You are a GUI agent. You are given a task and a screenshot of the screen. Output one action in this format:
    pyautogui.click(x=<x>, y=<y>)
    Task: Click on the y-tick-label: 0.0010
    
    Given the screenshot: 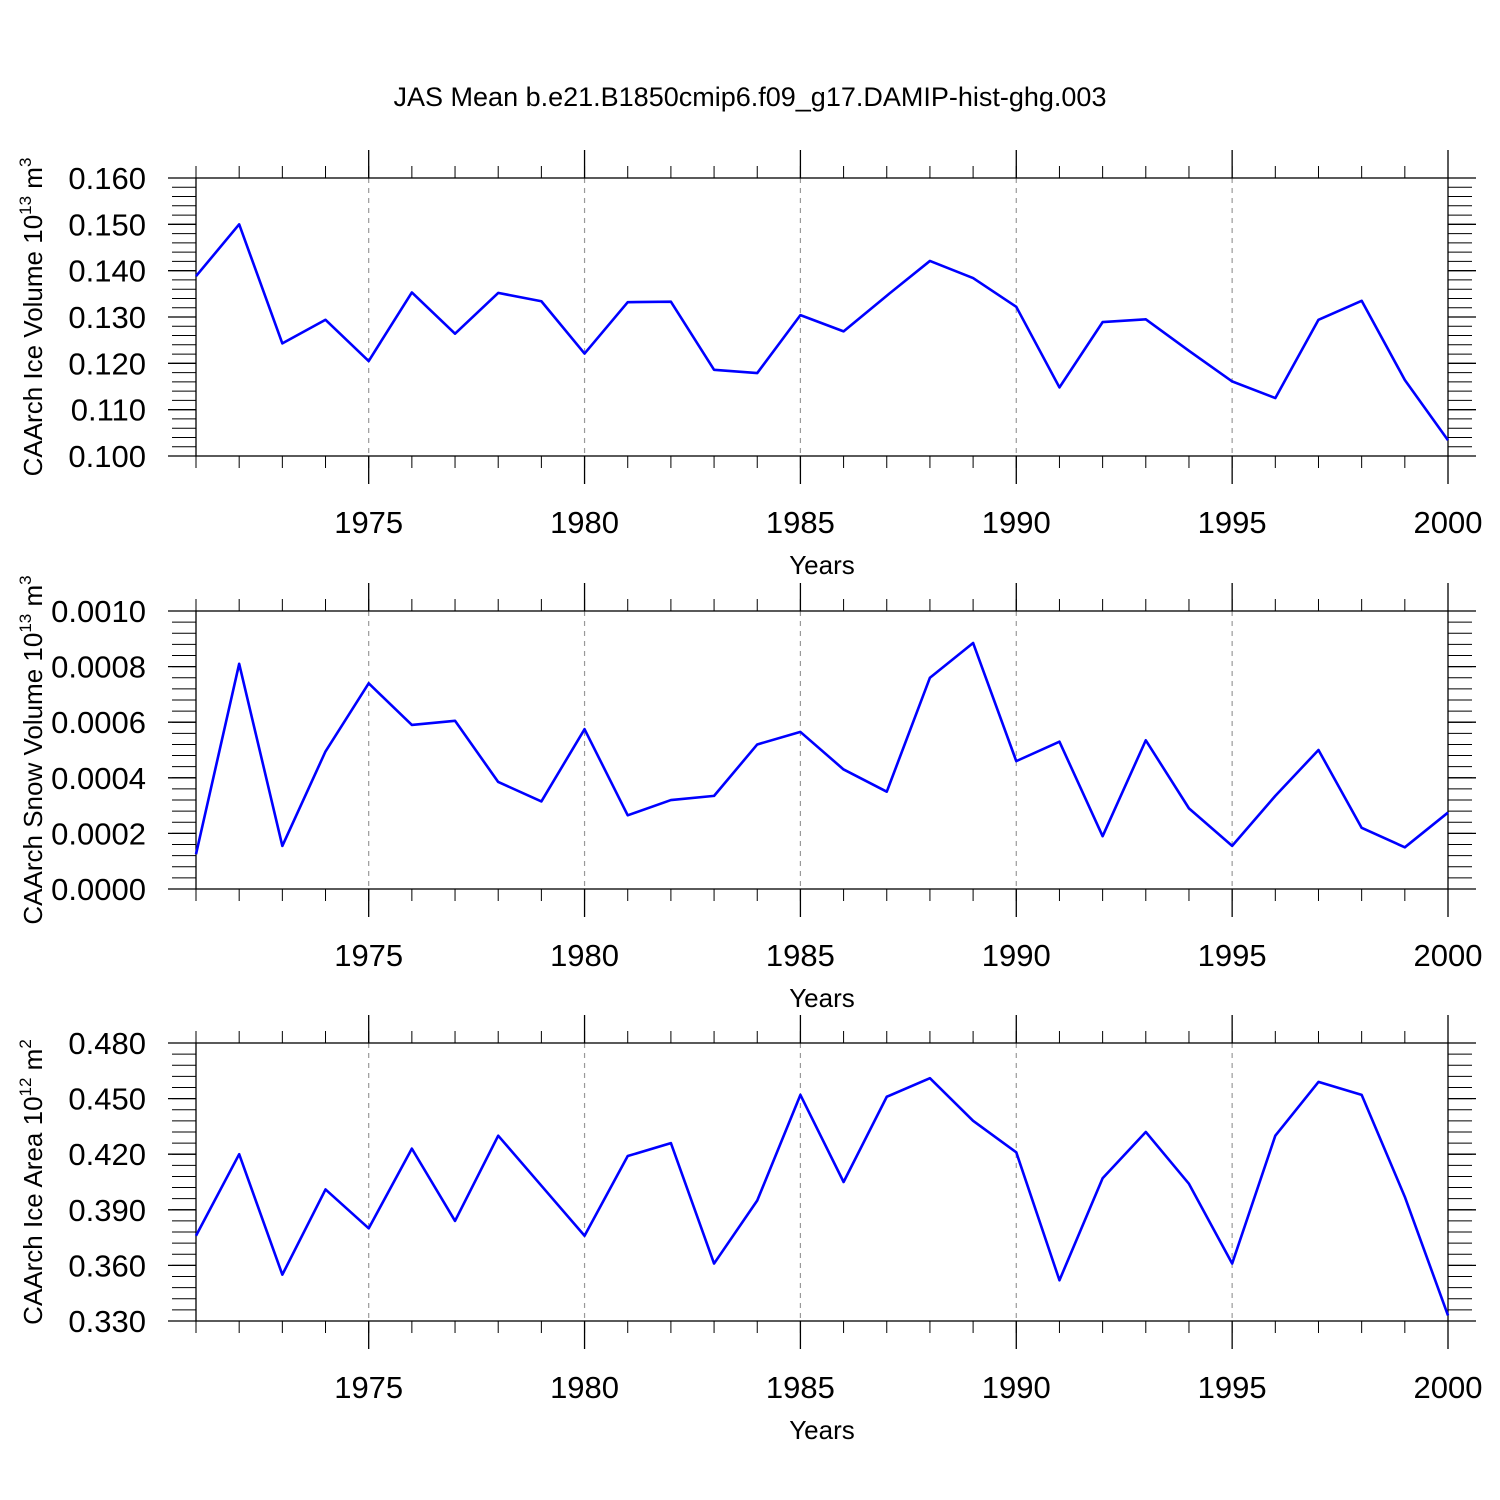 What is the action you would take?
    pyautogui.click(x=98, y=611)
    